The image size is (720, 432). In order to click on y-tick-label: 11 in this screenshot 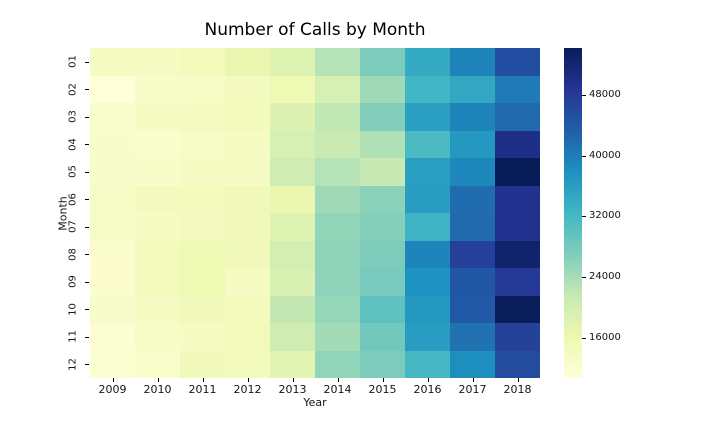, I will do `click(73, 337)`.